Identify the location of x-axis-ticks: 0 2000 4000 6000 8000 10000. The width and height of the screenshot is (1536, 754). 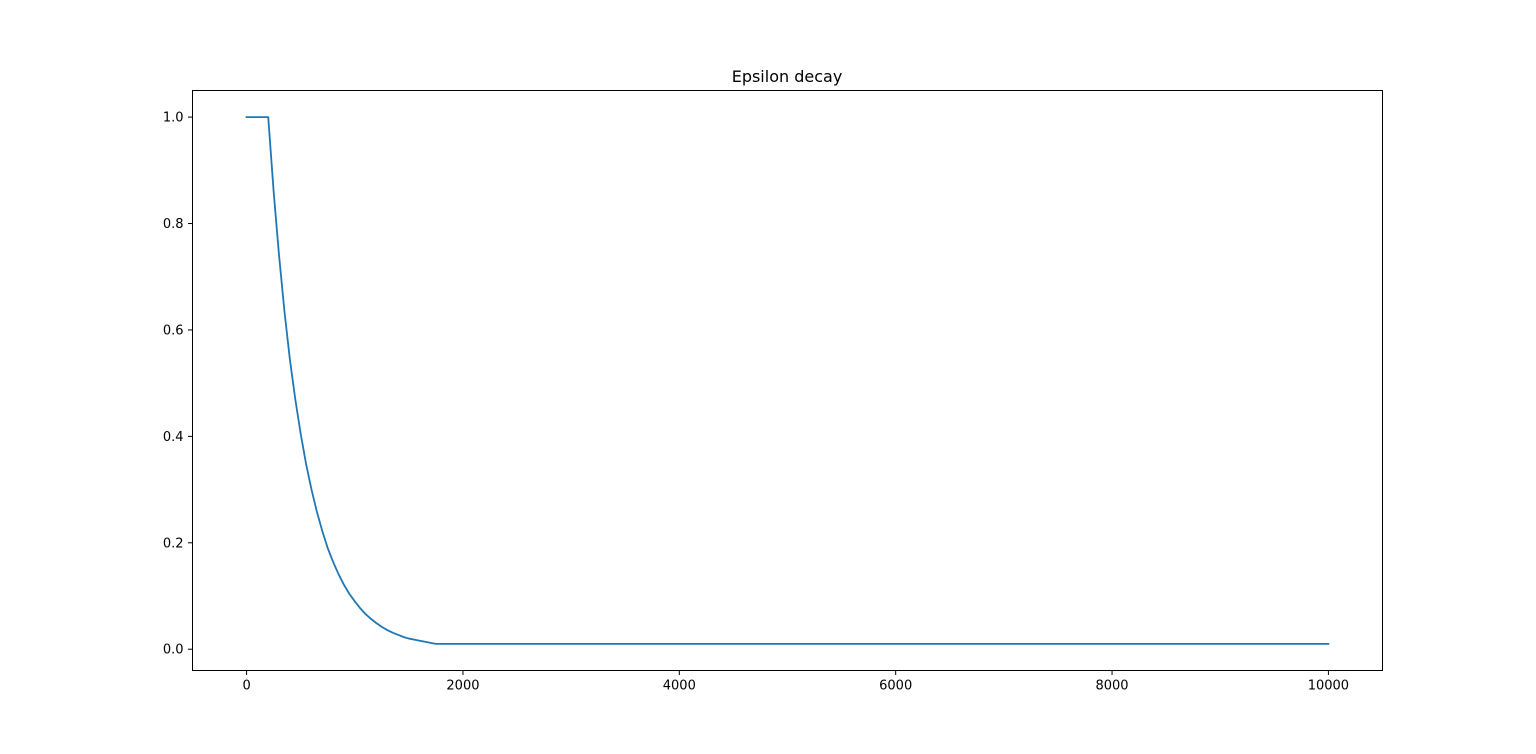
(795, 682).